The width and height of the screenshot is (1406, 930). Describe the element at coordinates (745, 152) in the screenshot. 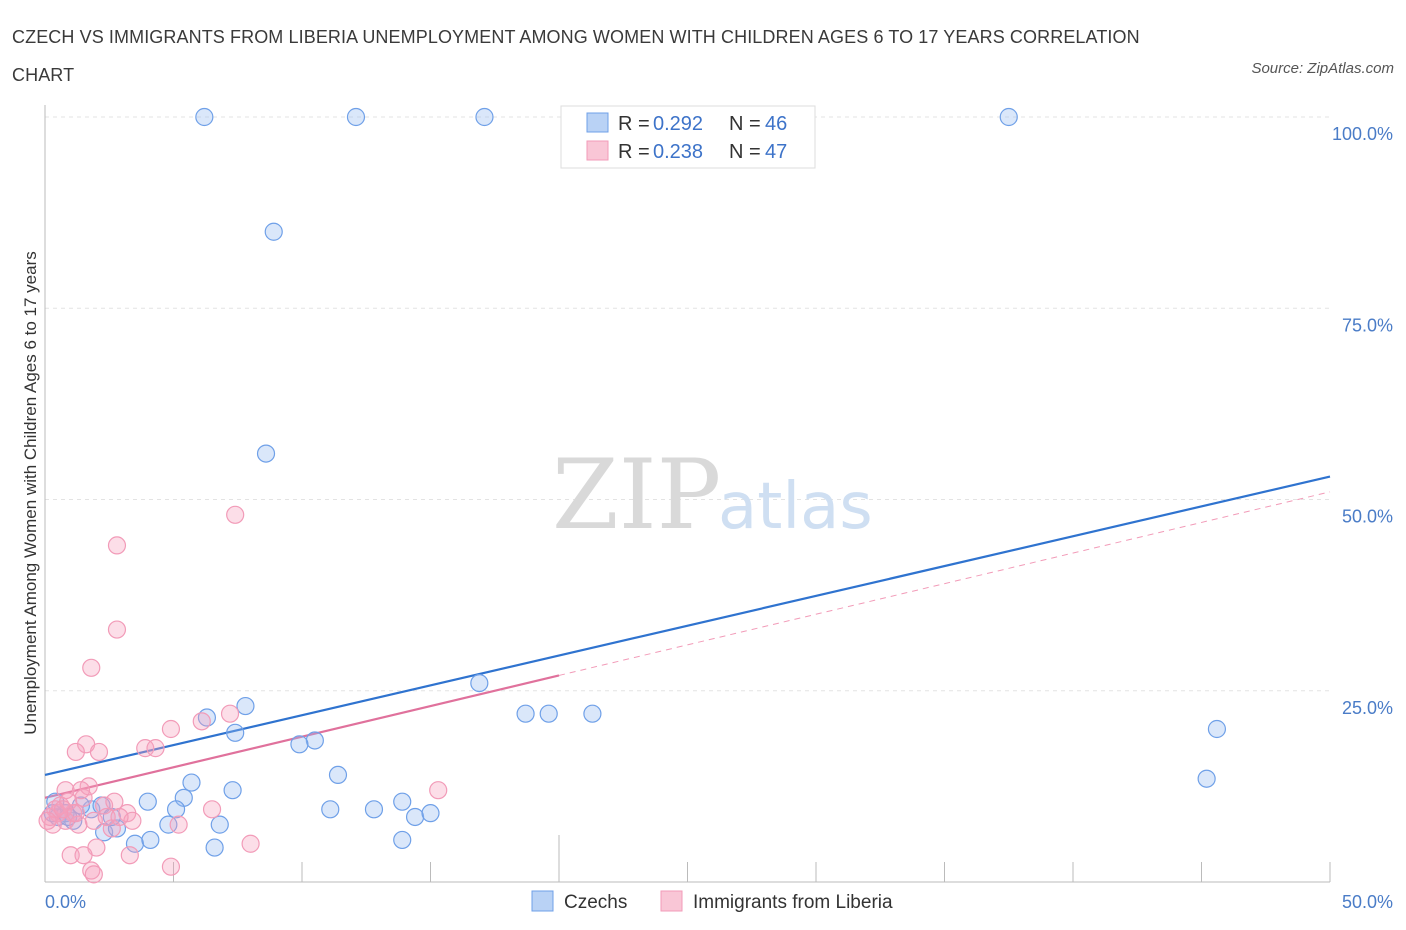

I see `legend-n-label-liberia: N =` at that location.